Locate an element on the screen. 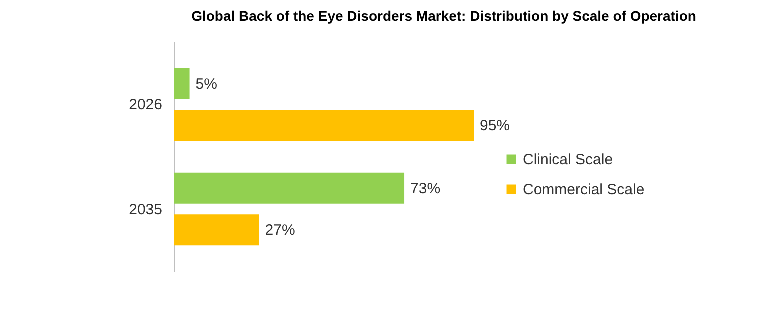 This screenshot has height=325, width=765. legend-label: Clinical Scale is located at coordinates (568, 160).